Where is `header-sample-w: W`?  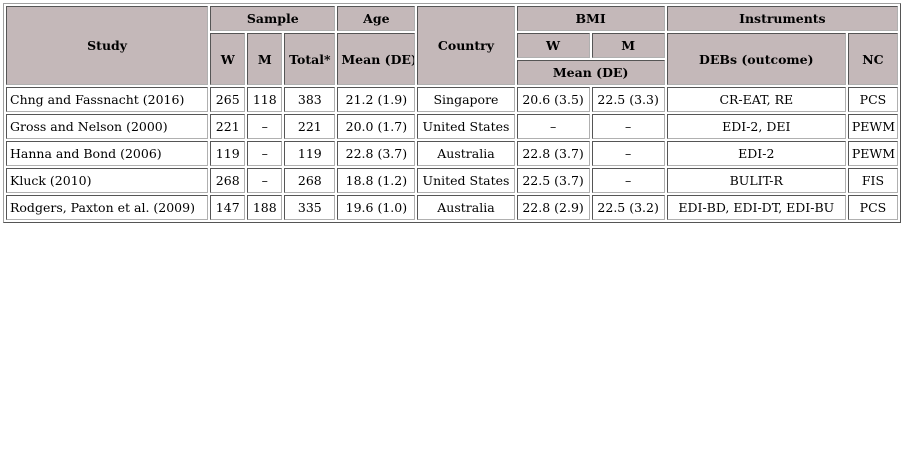 header-sample-w: W is located at coordinates (228, 59).